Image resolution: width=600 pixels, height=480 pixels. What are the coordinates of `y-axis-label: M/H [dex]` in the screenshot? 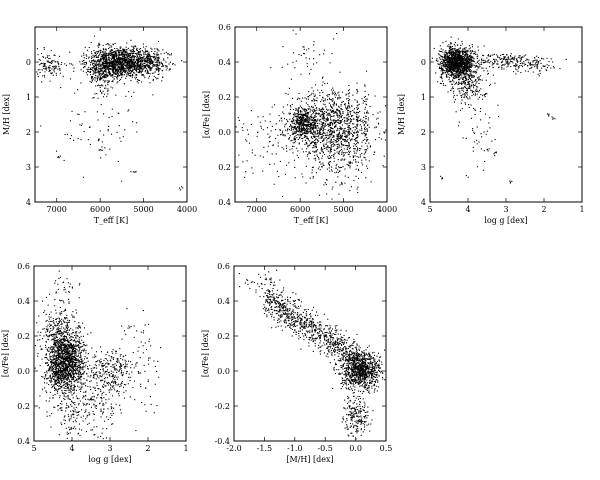 It's located at (6, 114).